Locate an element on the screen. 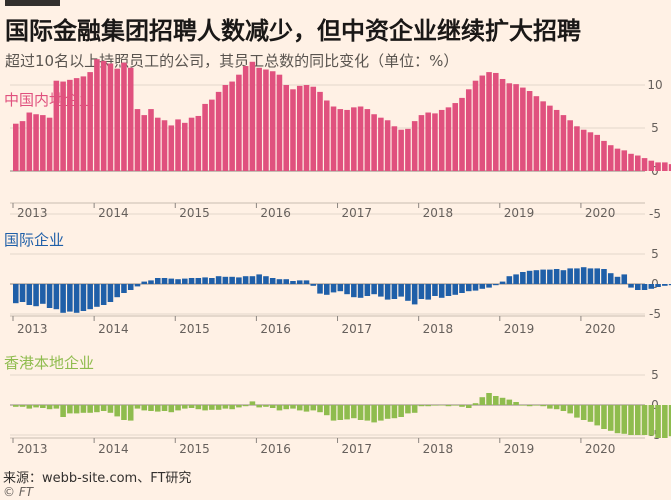 This screenshot has width=671, height=500. x-tick-label: 2018 is located at coordinates (438, 329).